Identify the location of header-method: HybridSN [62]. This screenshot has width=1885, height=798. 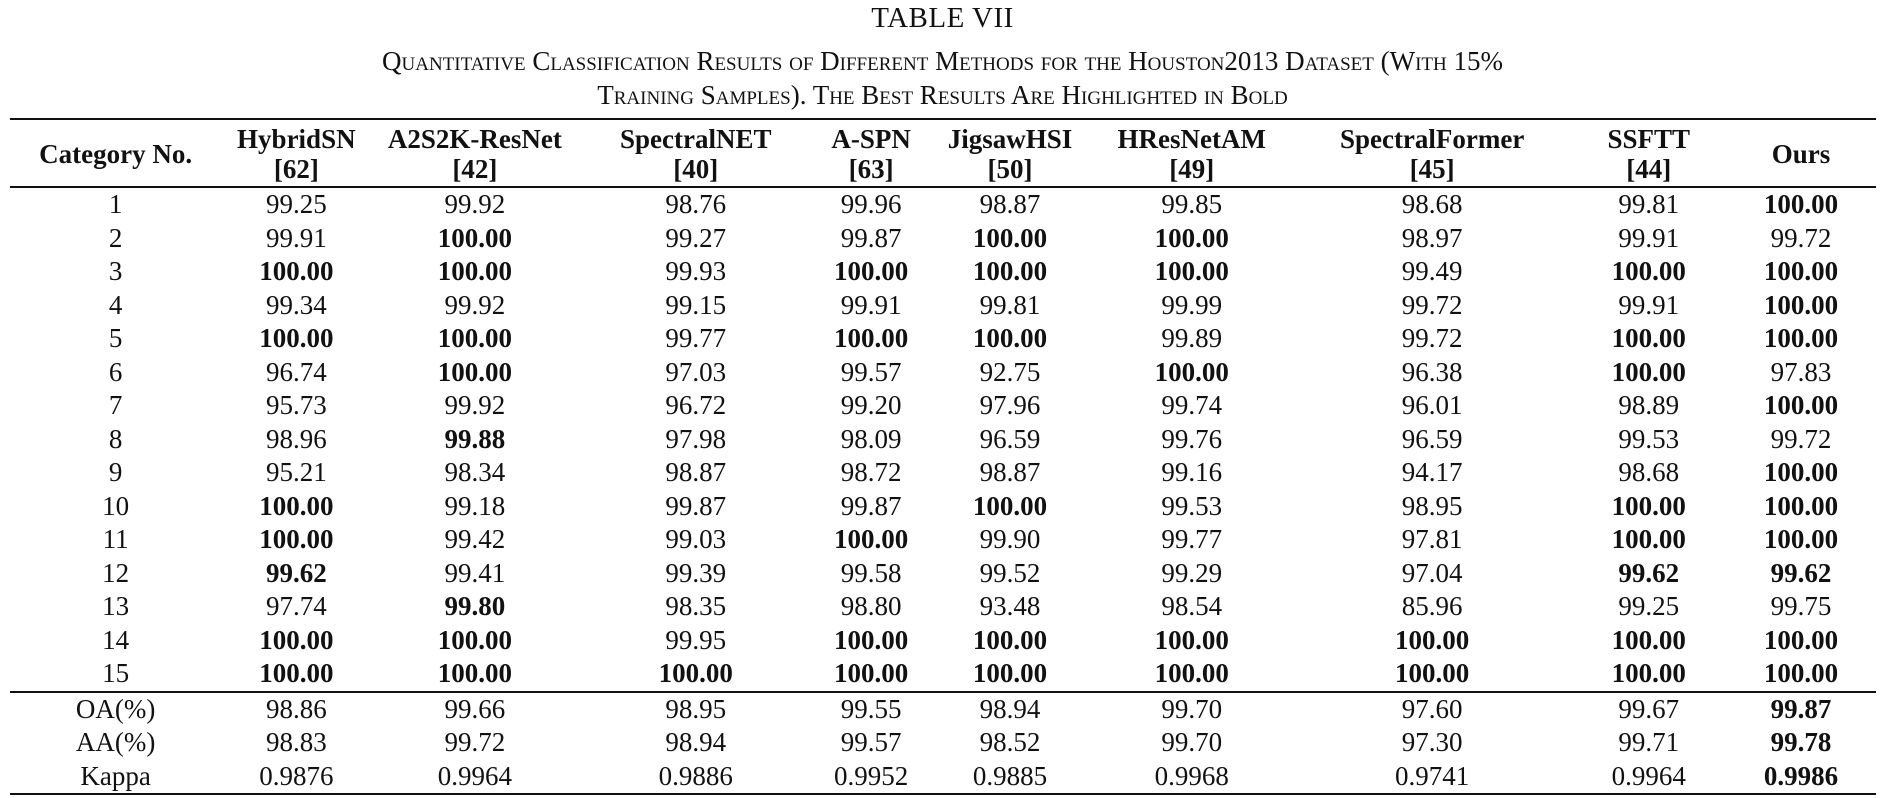
(296, 153).